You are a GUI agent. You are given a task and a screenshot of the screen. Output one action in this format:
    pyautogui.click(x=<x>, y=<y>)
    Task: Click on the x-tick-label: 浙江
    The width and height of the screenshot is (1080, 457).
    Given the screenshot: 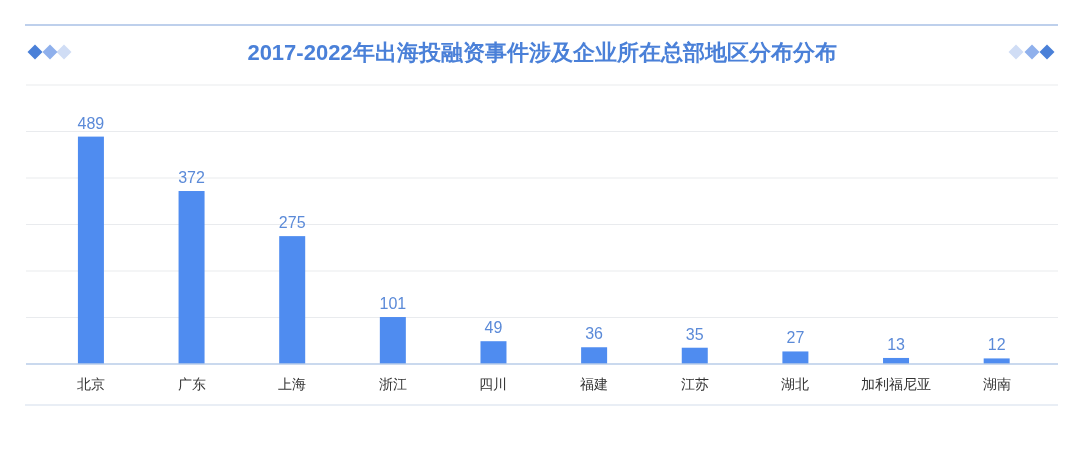 What is the action you would take?
    pyautogui.click(x=392, y=384)
    